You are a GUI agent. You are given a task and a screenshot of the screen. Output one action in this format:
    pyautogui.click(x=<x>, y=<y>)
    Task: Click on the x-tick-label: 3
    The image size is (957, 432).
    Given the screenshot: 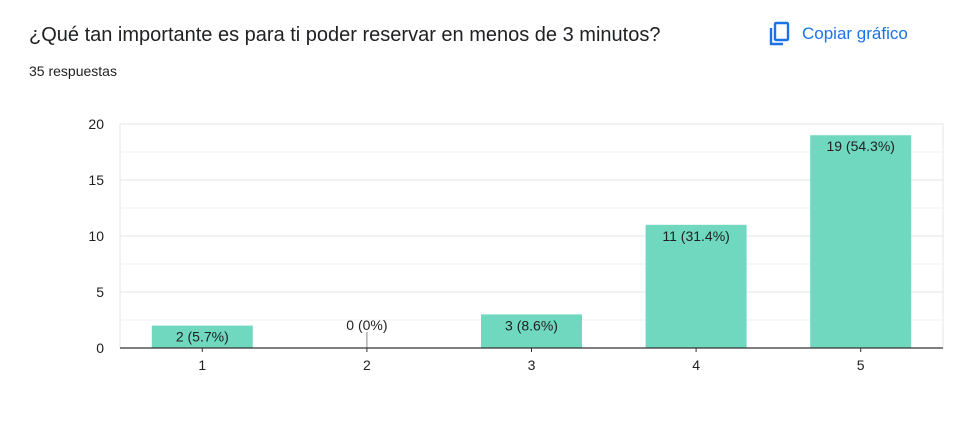 What is the action you would take?
    pyautogui.click(x=532, y=365)
    